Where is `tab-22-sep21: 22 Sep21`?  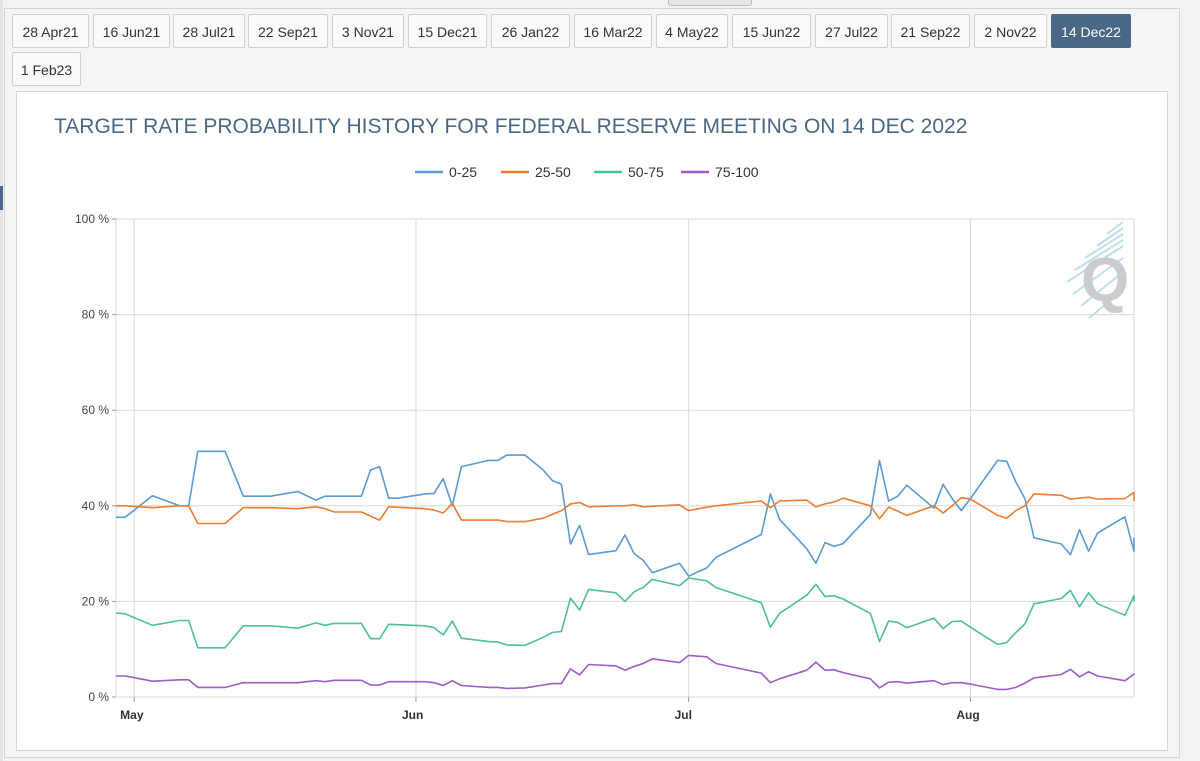 tab-22-sep21: 22 Sep21 is located at coordinates (288, 31).